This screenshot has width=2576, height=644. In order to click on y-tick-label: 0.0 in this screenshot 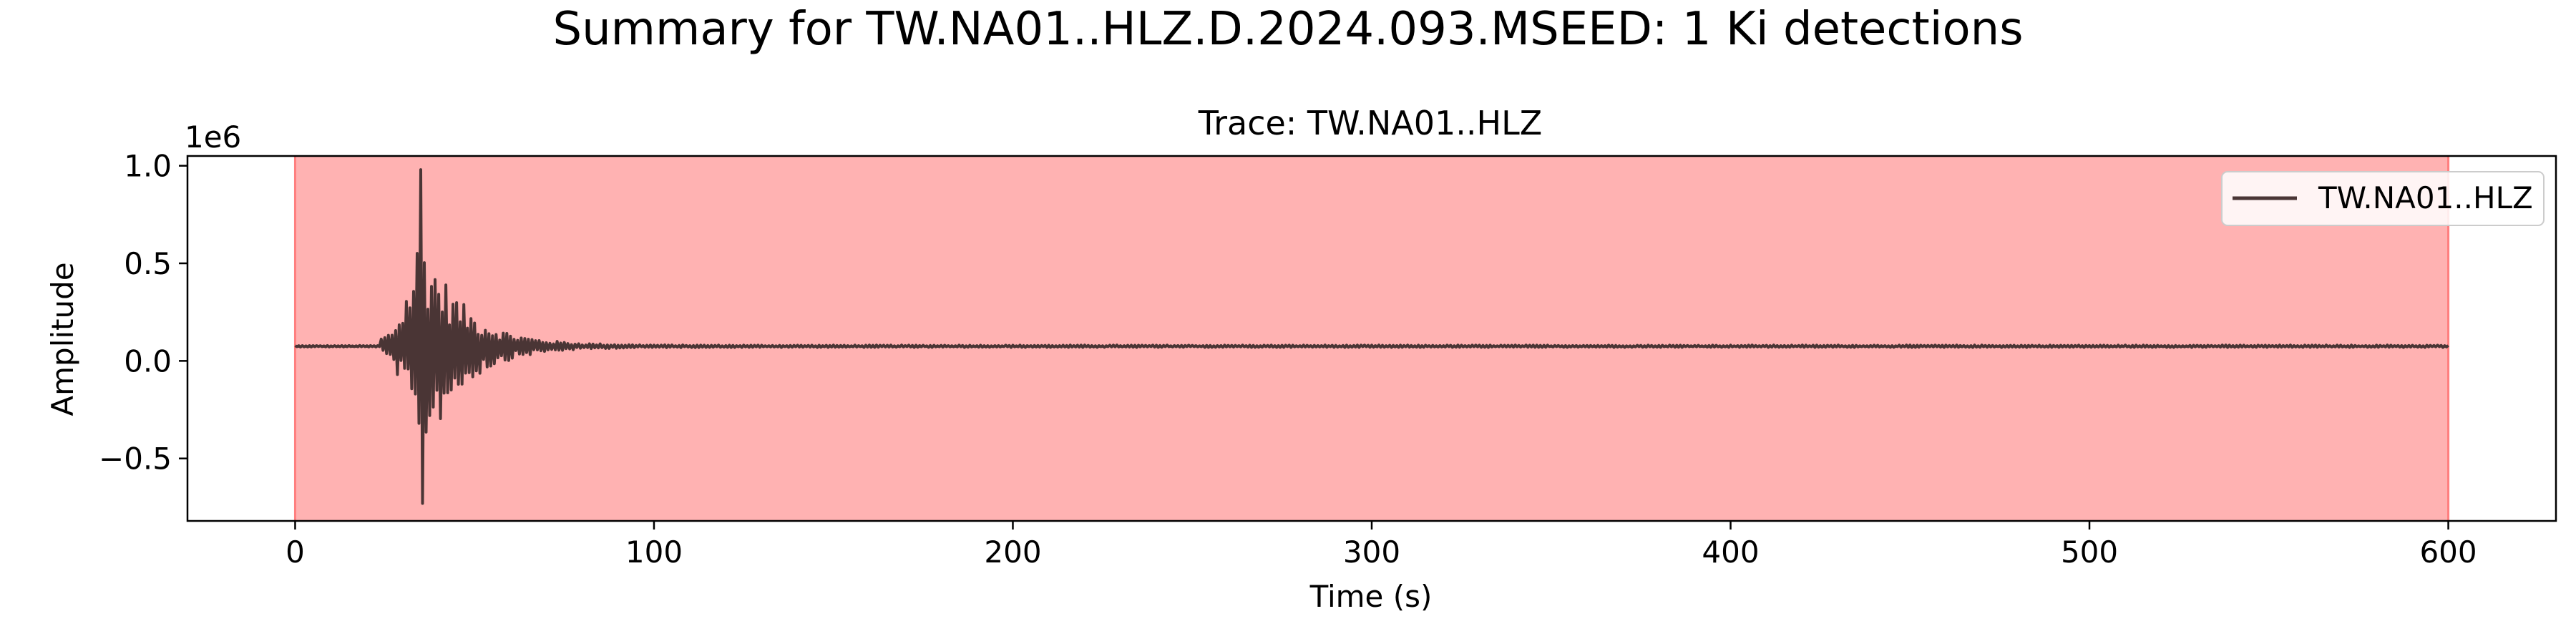, I will do `click(148, 361)`.